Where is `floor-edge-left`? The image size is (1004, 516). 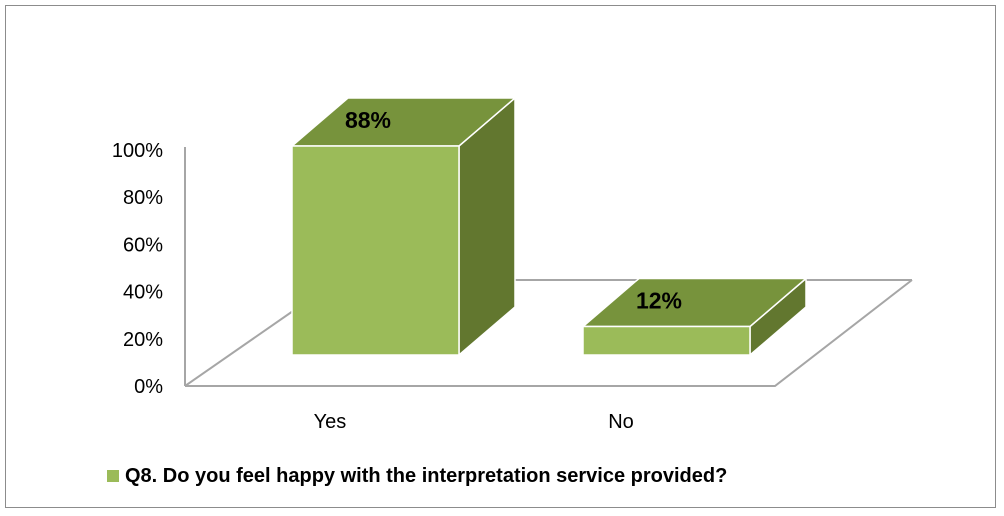 floor-edge-left is located at coordinates (239, 348).